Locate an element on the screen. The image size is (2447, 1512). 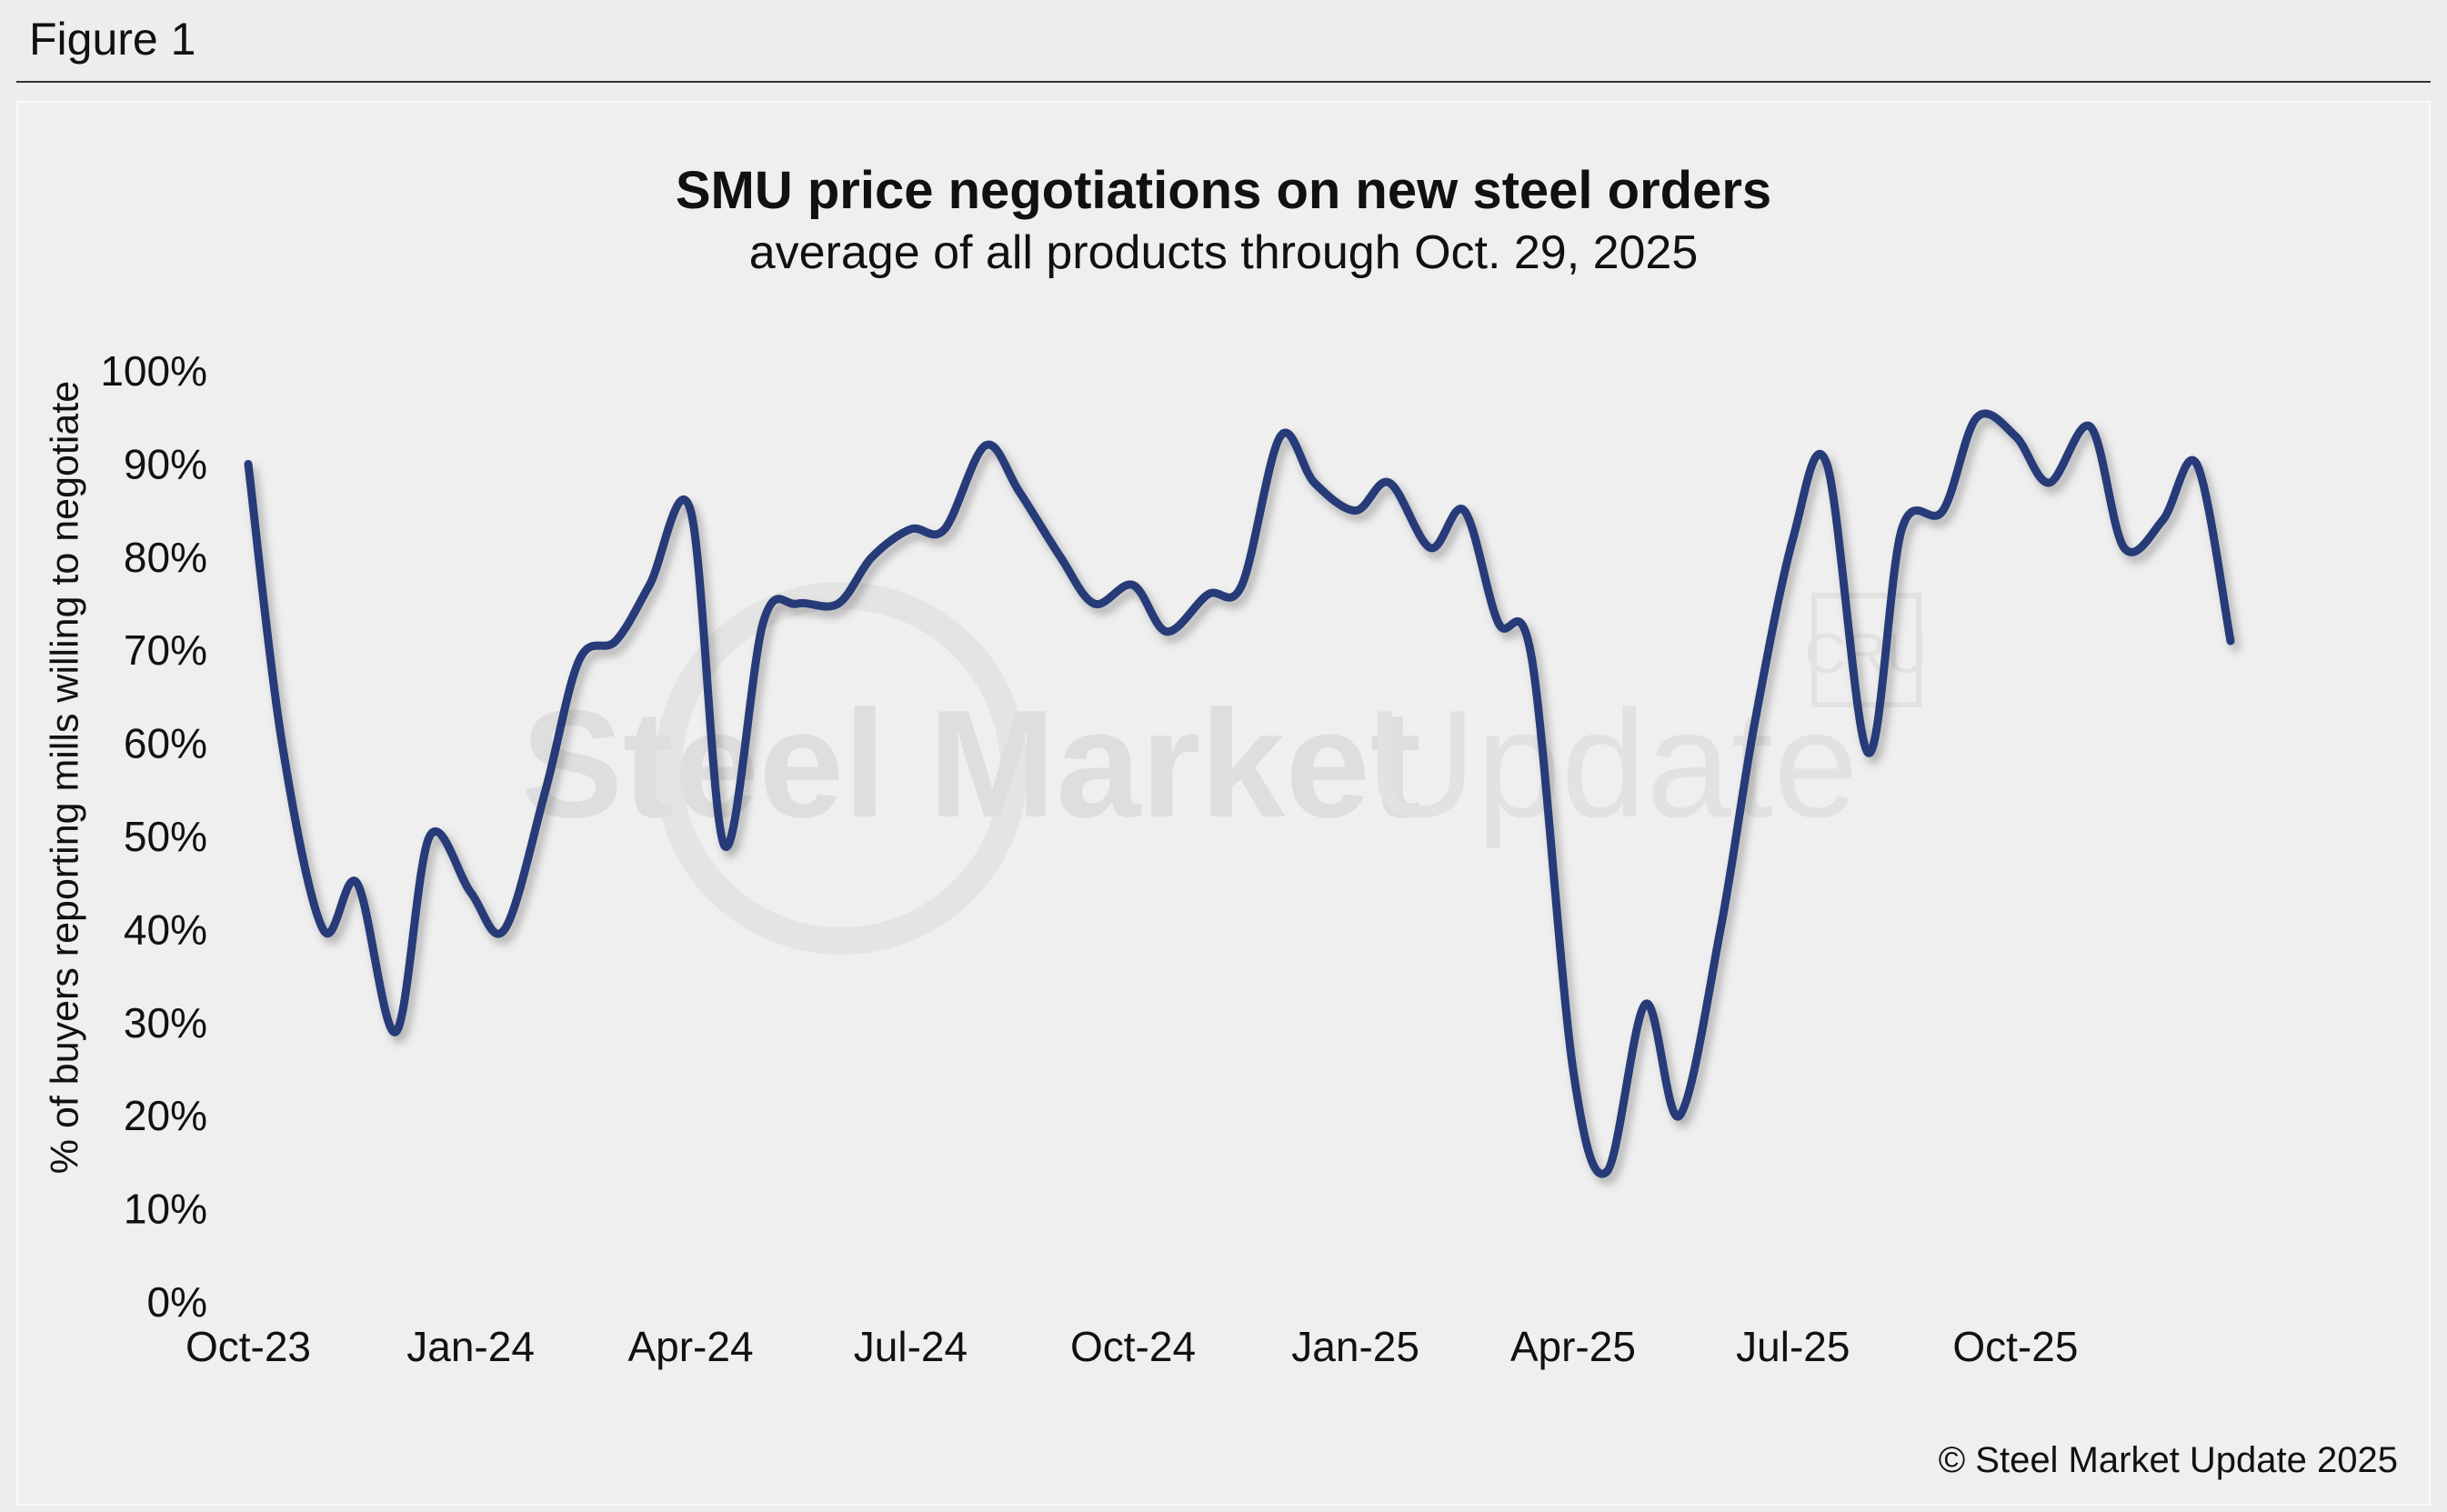
figure-label: Figure 1 is located at coordinates (113, 39).